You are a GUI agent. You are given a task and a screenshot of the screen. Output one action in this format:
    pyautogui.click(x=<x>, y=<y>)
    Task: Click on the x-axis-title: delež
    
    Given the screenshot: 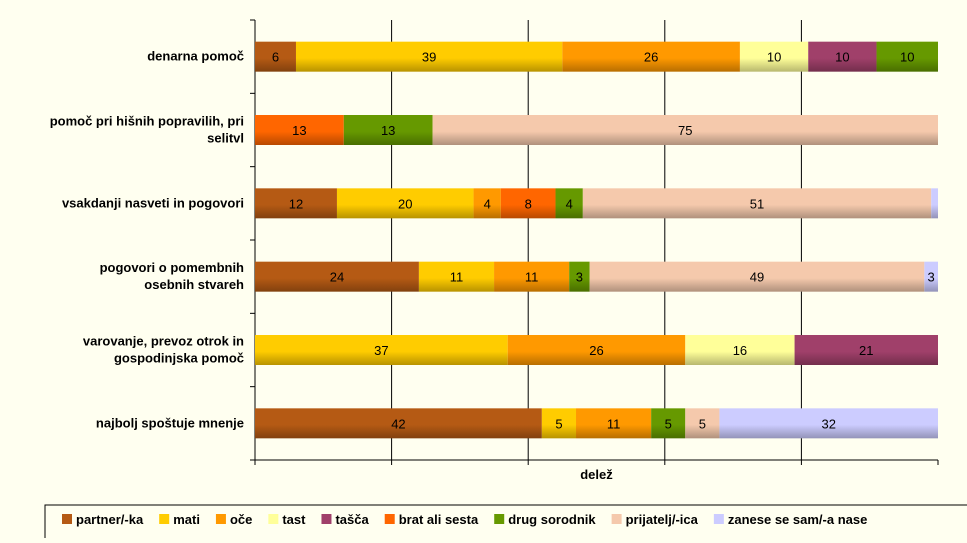 What is the action you would take?
    pyautogui.click(x=596, y=474)
    